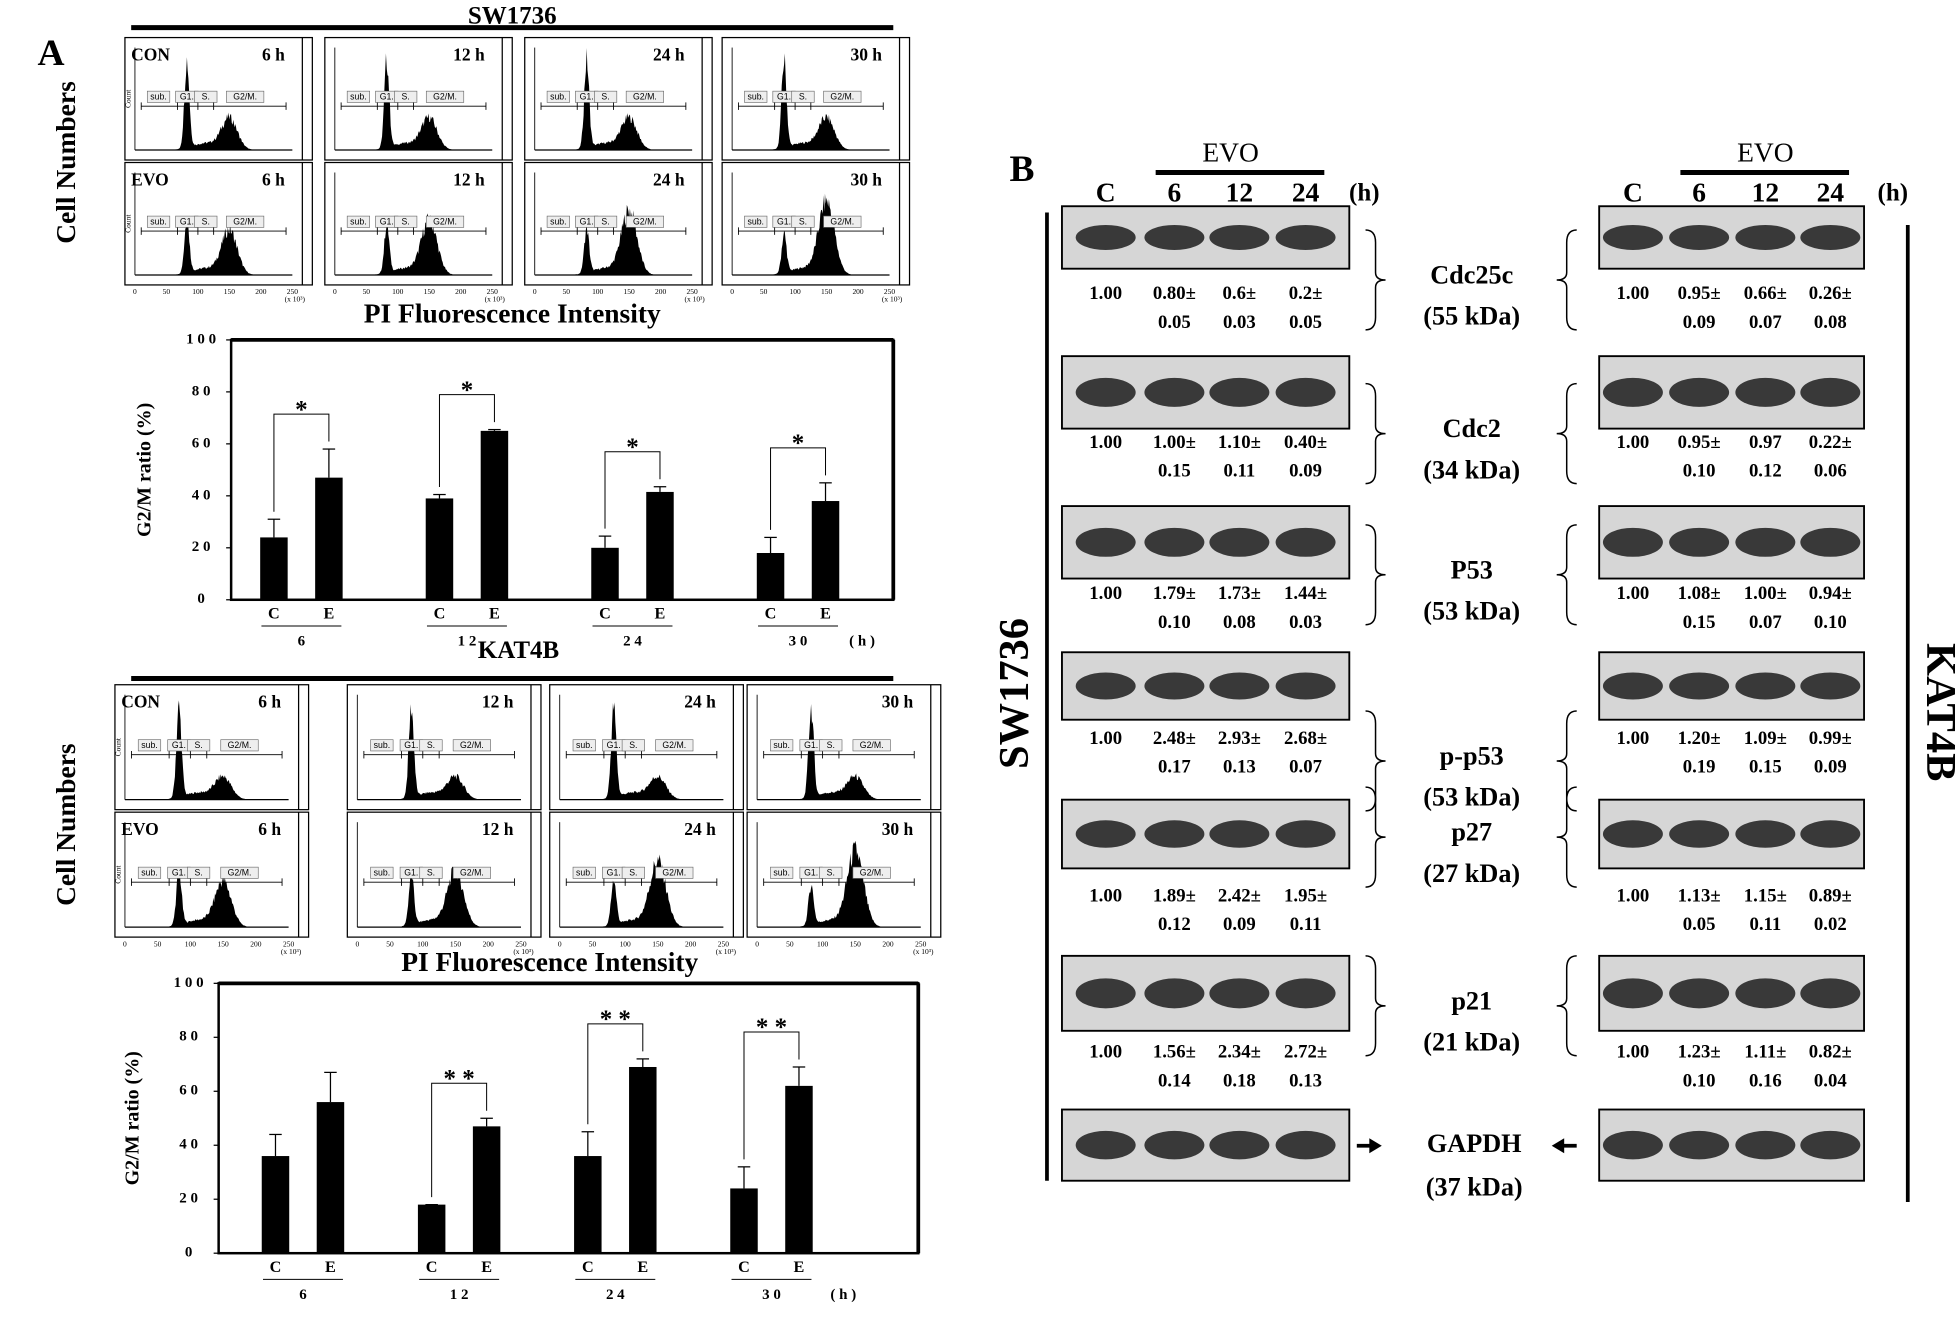 The height and width of the screenshot is (1317, 1959). I want to click on y-tick-label: 0, so click(201, 599).